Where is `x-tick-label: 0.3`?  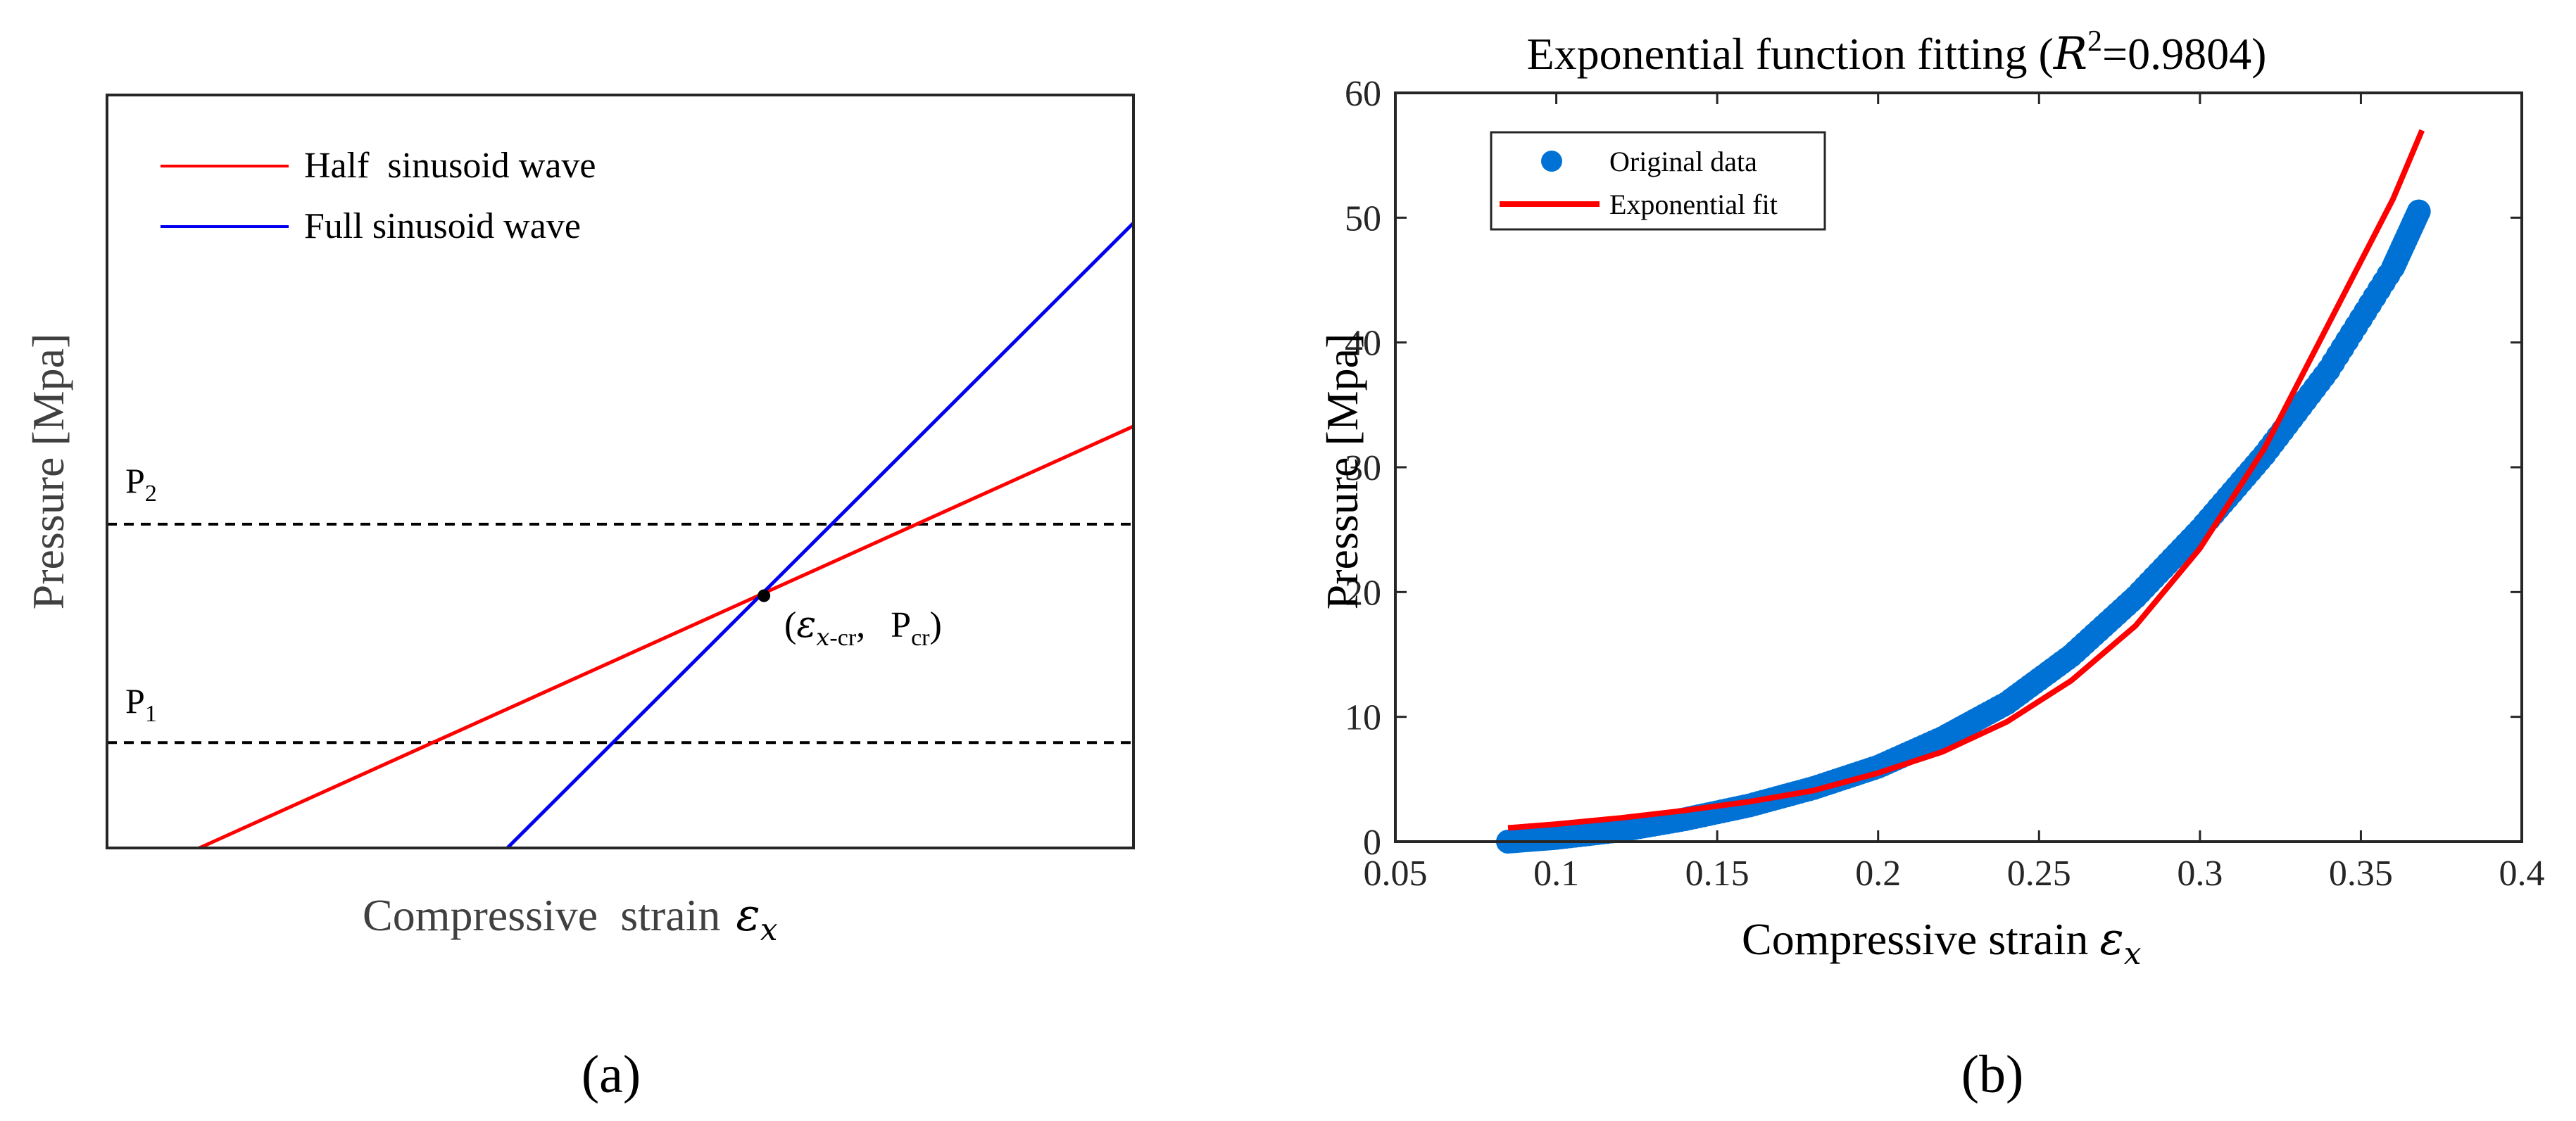 x-tick-label: 0.3 is located at coordinates (2200, 874).